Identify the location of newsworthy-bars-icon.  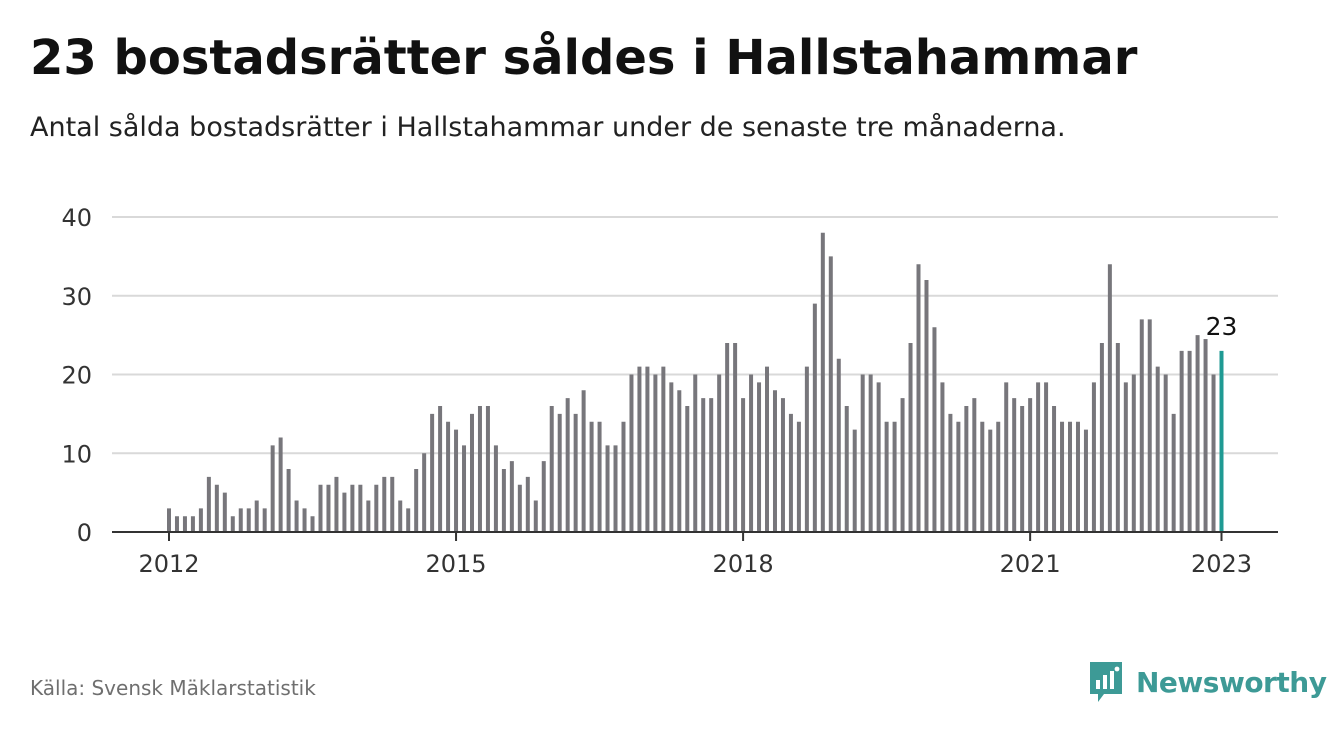
(1106, 682).